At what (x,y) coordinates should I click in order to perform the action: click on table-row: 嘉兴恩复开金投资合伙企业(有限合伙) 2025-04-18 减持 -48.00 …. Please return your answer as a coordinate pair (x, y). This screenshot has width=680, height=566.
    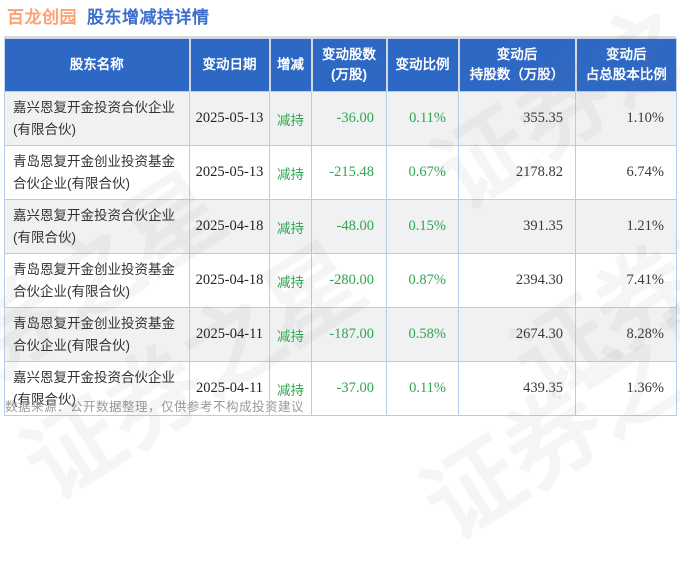
    Looking at the image, I should click on (340, 226).